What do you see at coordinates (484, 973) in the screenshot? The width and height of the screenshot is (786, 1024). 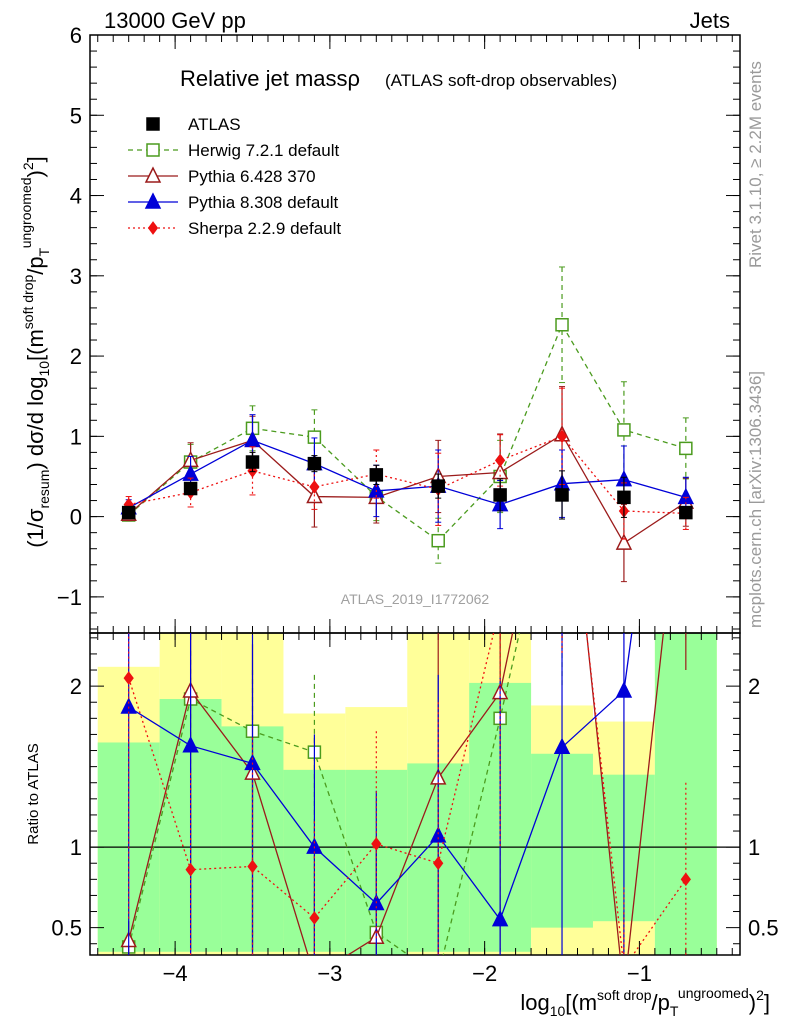 I see `x-tick-label: −2` at bounding box center [484, 973].